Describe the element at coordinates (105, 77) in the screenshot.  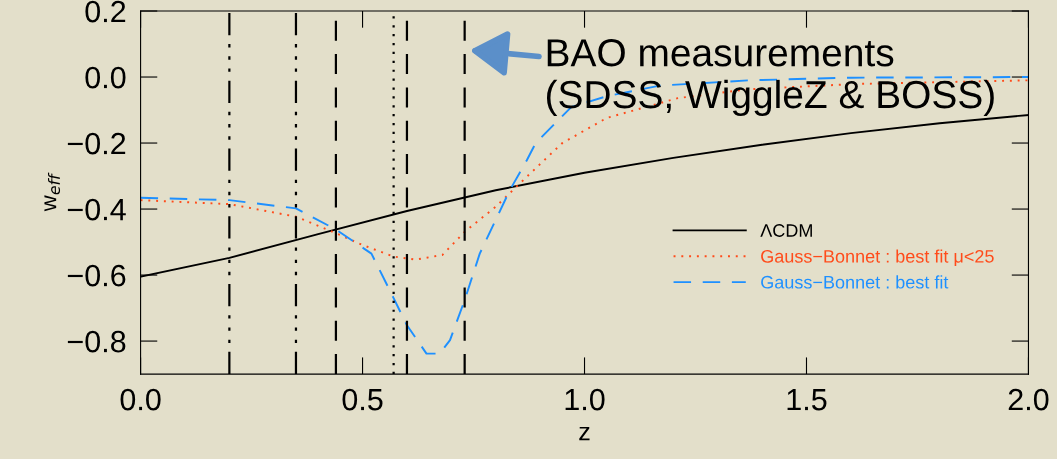
I see `y-tick-label: 0.0` at that location.